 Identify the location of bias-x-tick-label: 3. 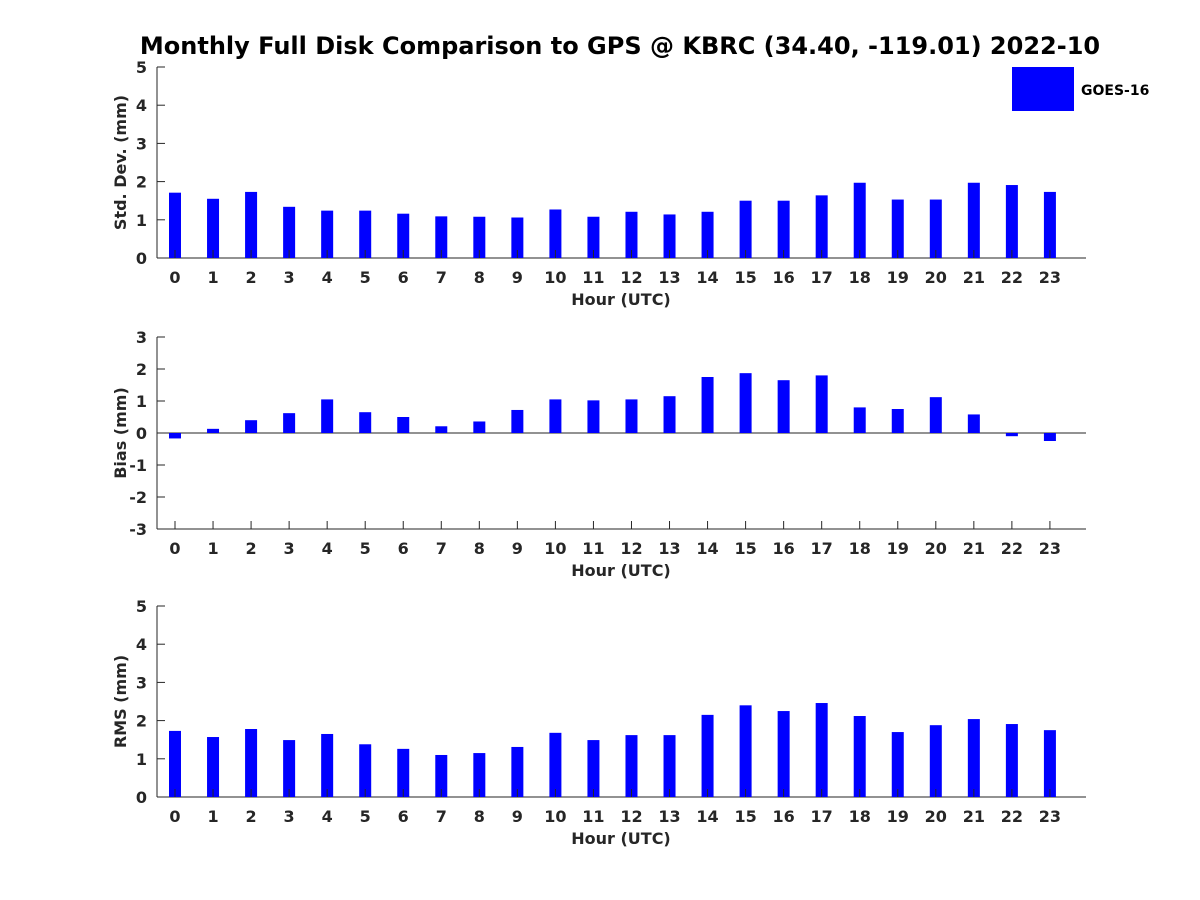
(289, 548).